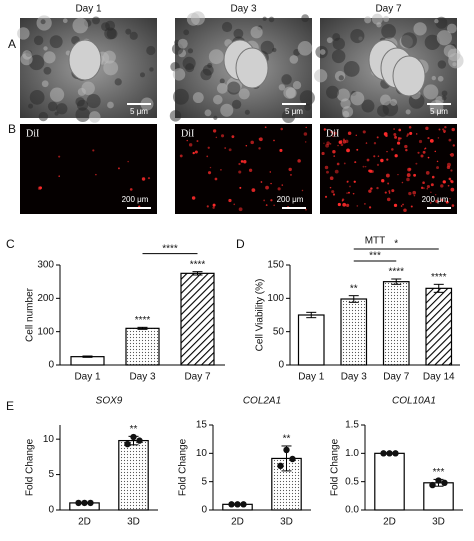 This screenshot has width=474, height=541. Describe the element at coordinates (10, 406) in the screenshot. I see `panel-label: E` at that location.